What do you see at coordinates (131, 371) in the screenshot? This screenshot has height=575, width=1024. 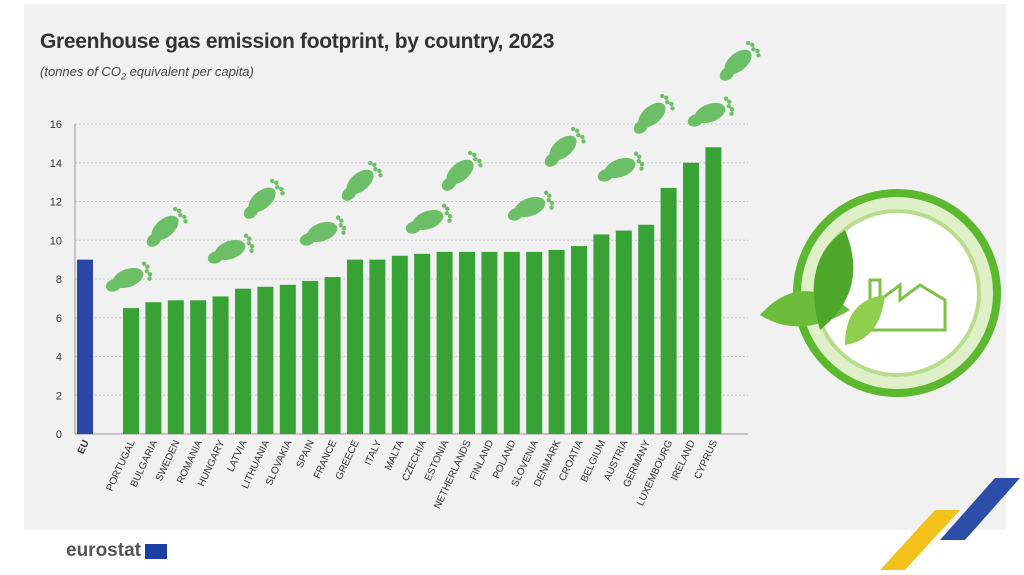 I see `bar-portugal` at bounding box center [131, 371].